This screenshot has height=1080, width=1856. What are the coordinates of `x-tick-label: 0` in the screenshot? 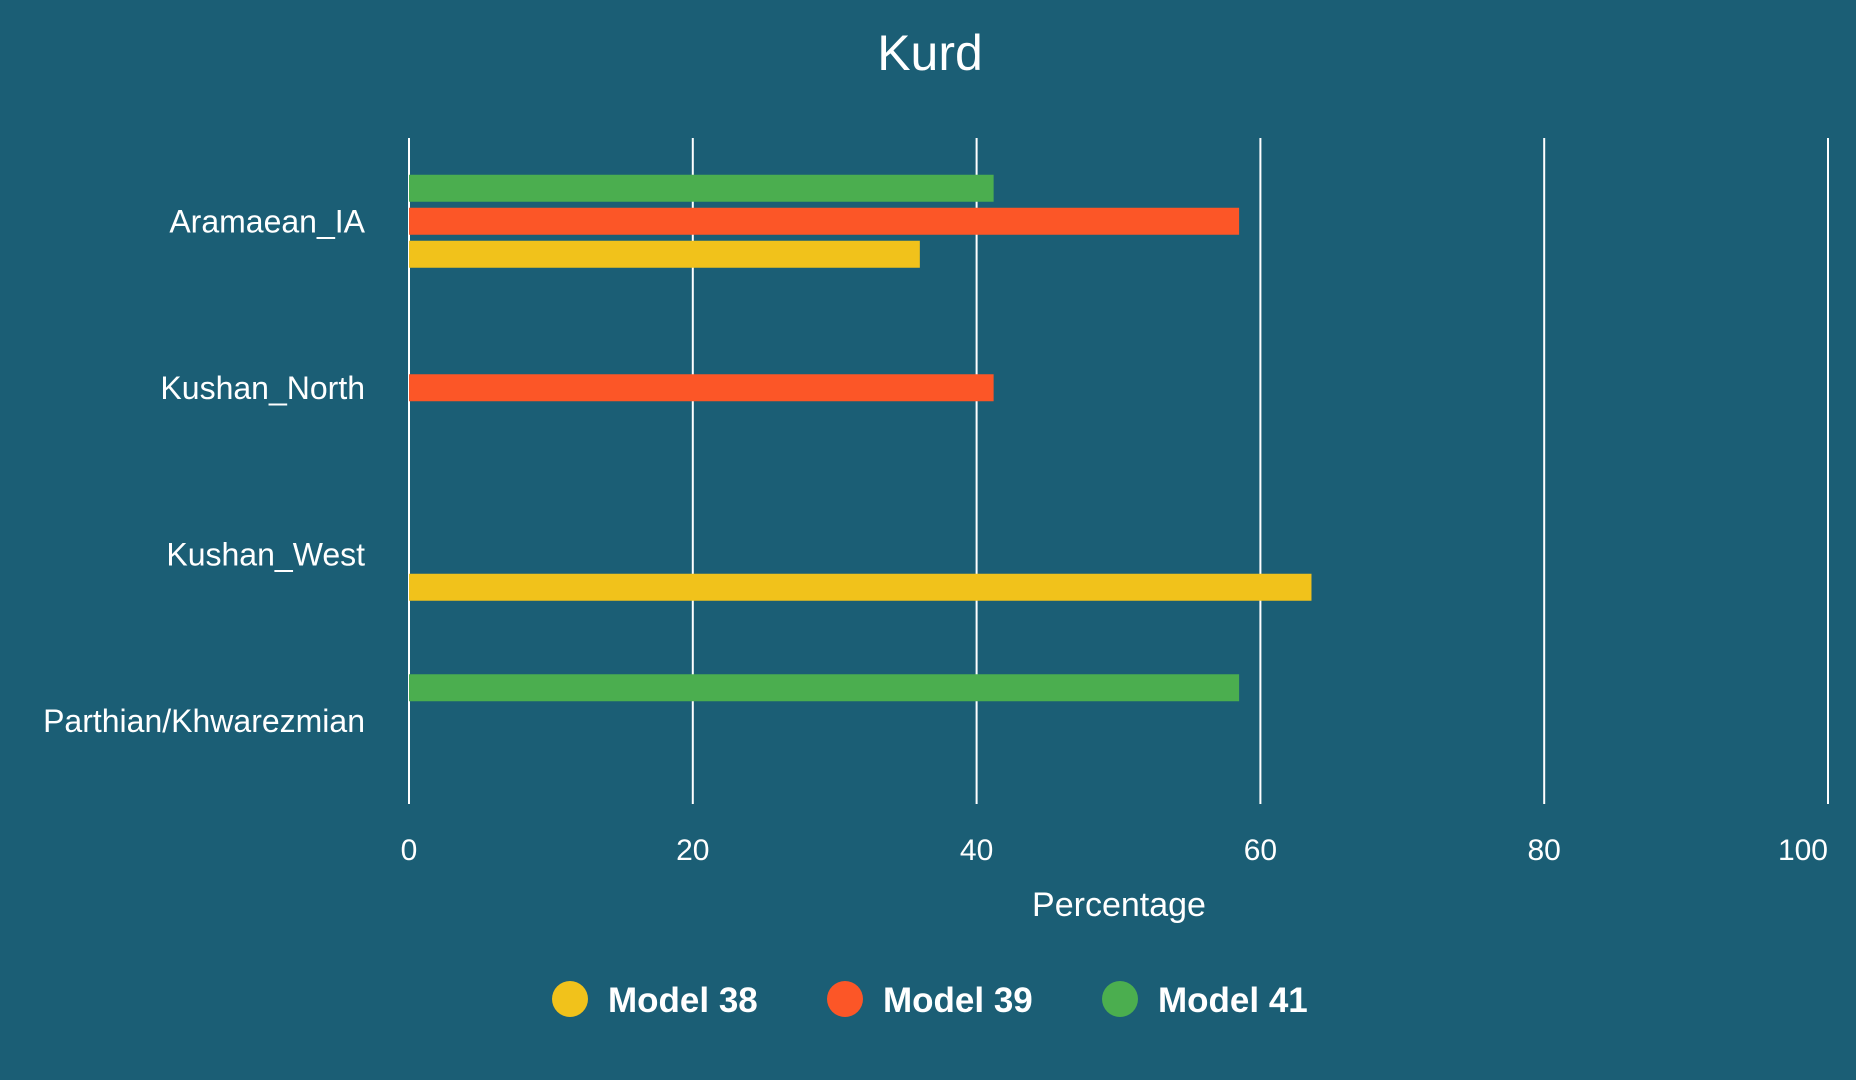 It's located at (409, 850).